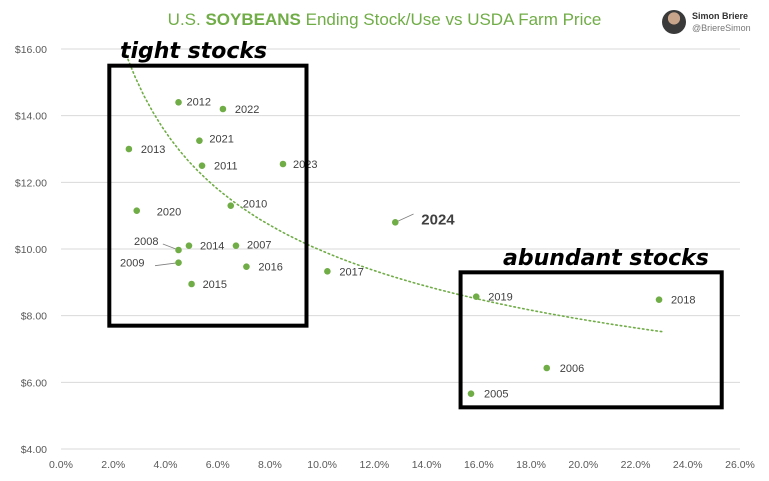 Image resolution: width=769 pixels, height=481 pixels. I want to click on x-tick-label: 20.0%, so click(583, 465).